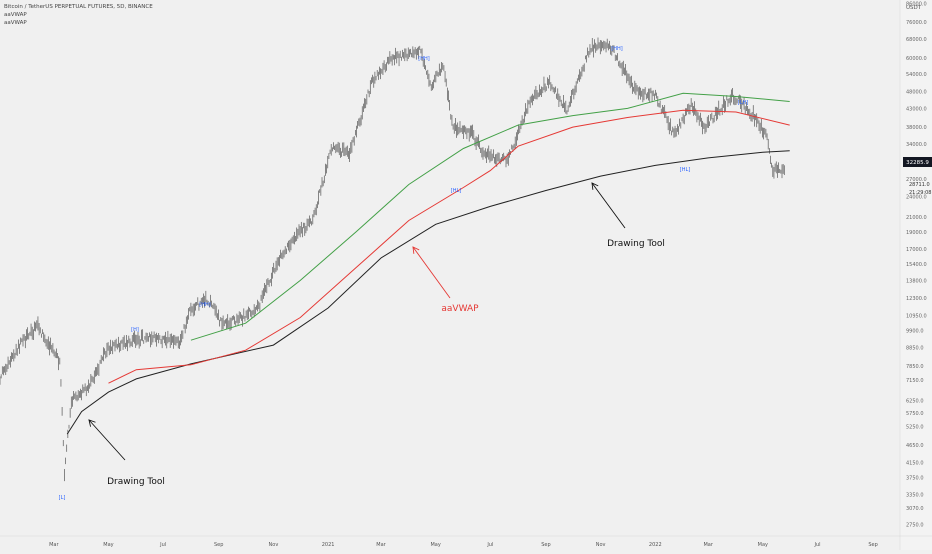  Describe the element at coordinates (915, 414) in the screenshot. I see `y-tick-label: 5750.0` at that location.